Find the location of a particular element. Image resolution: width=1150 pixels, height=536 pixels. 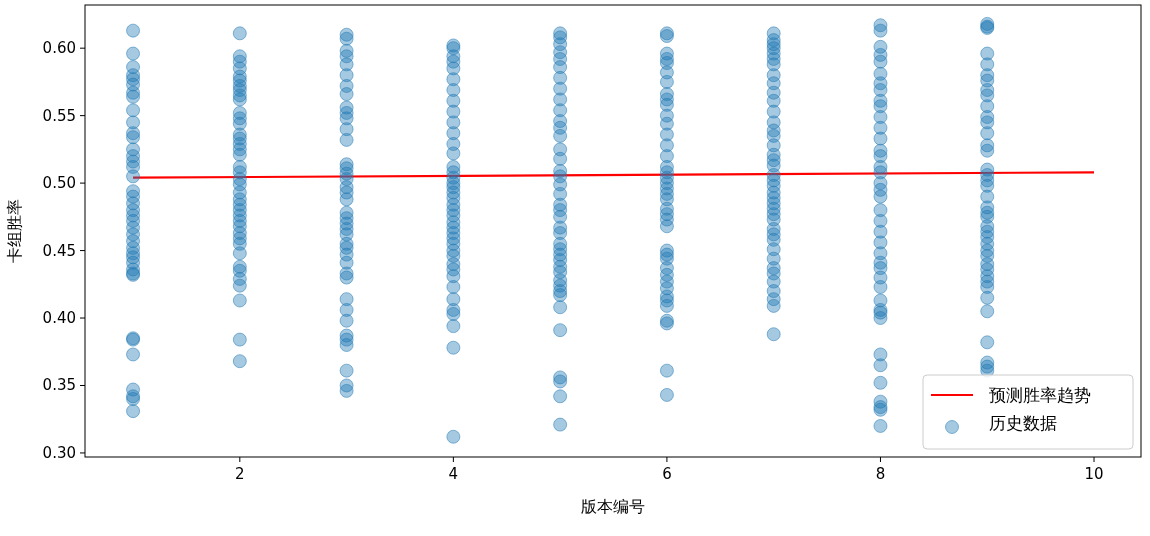

x-axis-title: 版本编号 is located at coordinates (613, 506).